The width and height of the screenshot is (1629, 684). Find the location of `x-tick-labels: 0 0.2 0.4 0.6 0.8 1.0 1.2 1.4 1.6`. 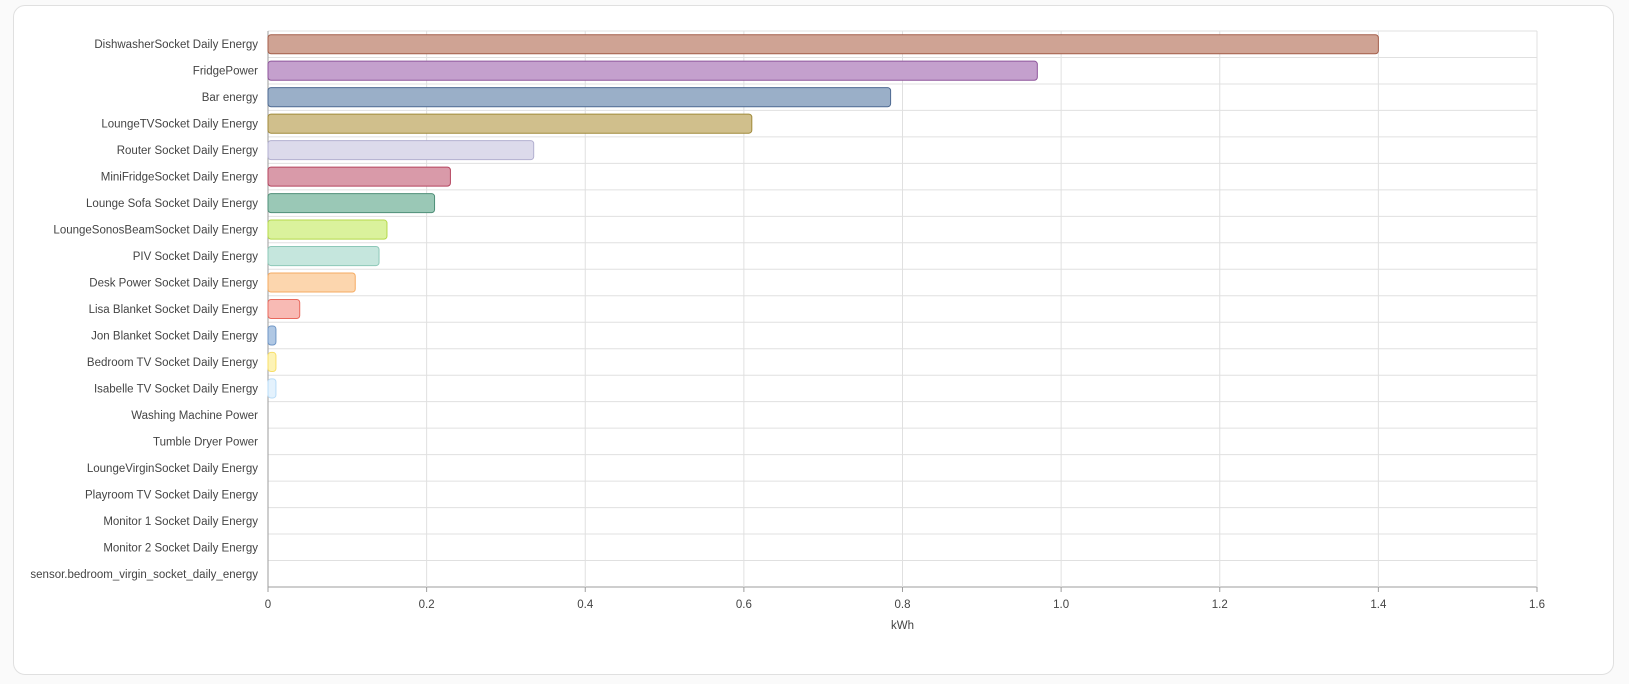

x-tick-labels: 0 0.2 0.4 0.6 0.8 1.0 1.2 1.4 1.6 is located at coordinates (905, 605).